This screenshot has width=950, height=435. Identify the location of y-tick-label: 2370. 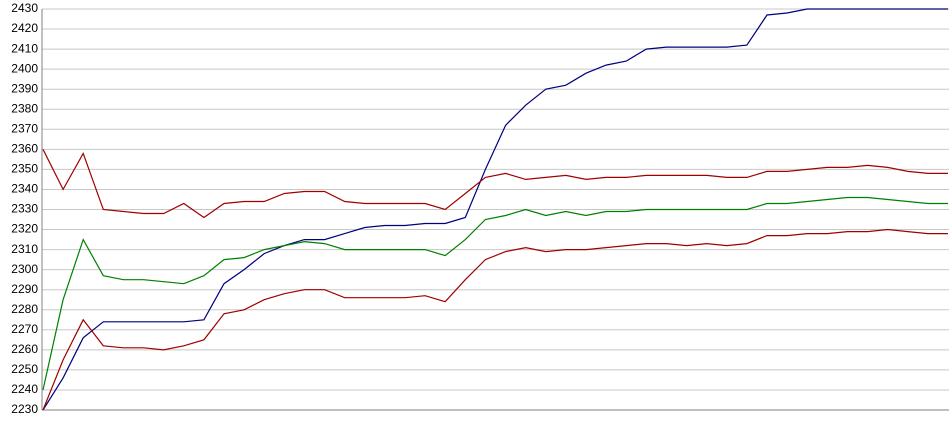
(24, 128).